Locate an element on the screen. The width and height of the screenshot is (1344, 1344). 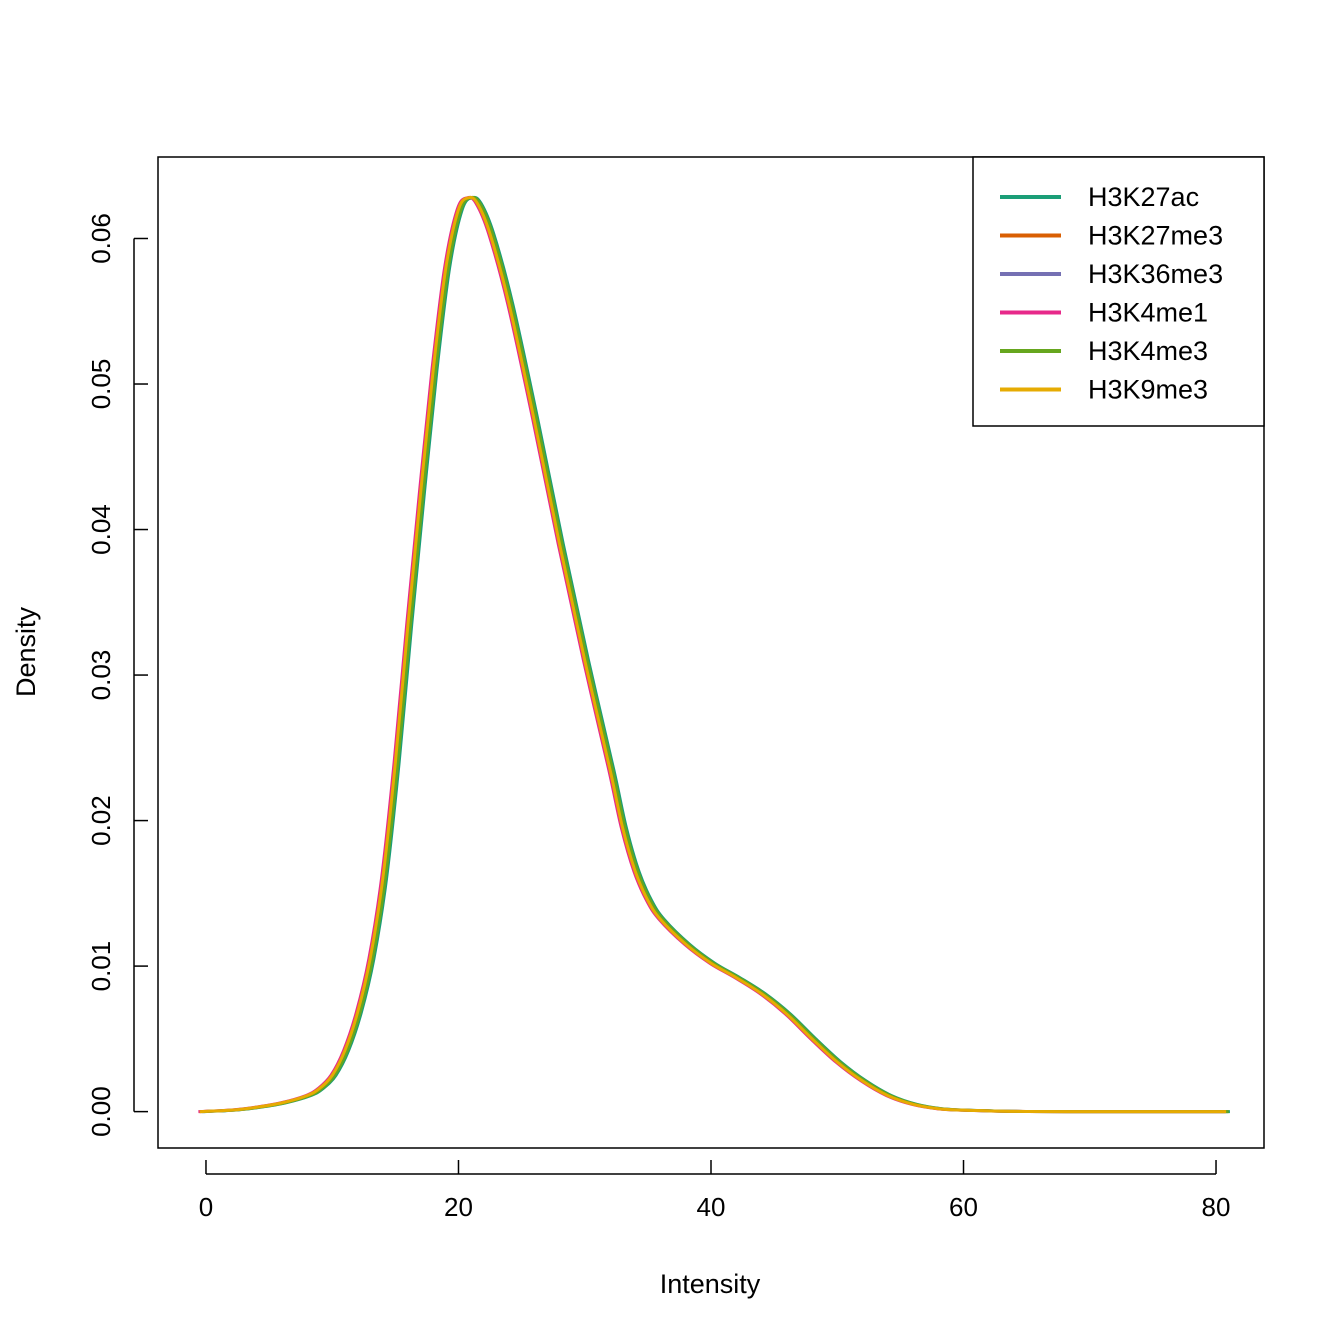
legend-label: H3K9me3 is located at coordinates (1148, 390).